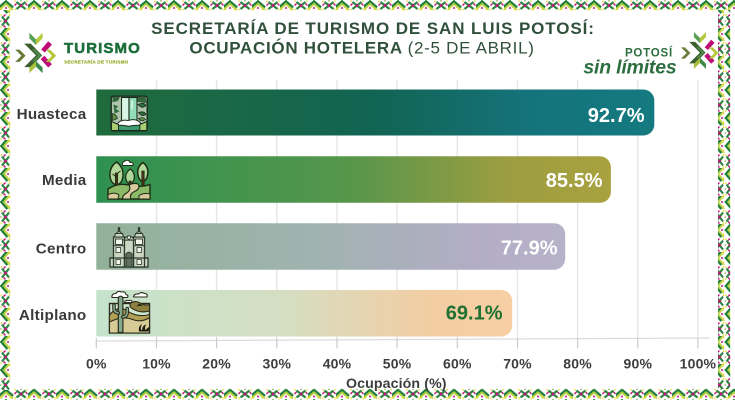 The image size is (735, 400). Describe the element at coordinates (64, 180) in the screenshot. I see `svg-text: Media` at that location.